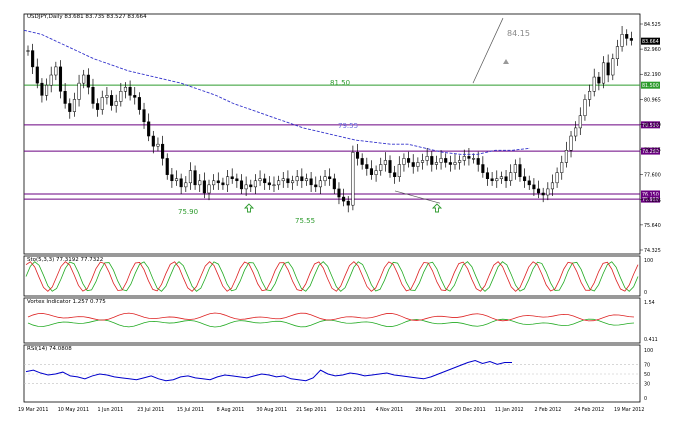  What do you see at coordinates (652, 176) in the screenshot?
I see `y-tick-label: 77.600` at bounding box center [652, 176].